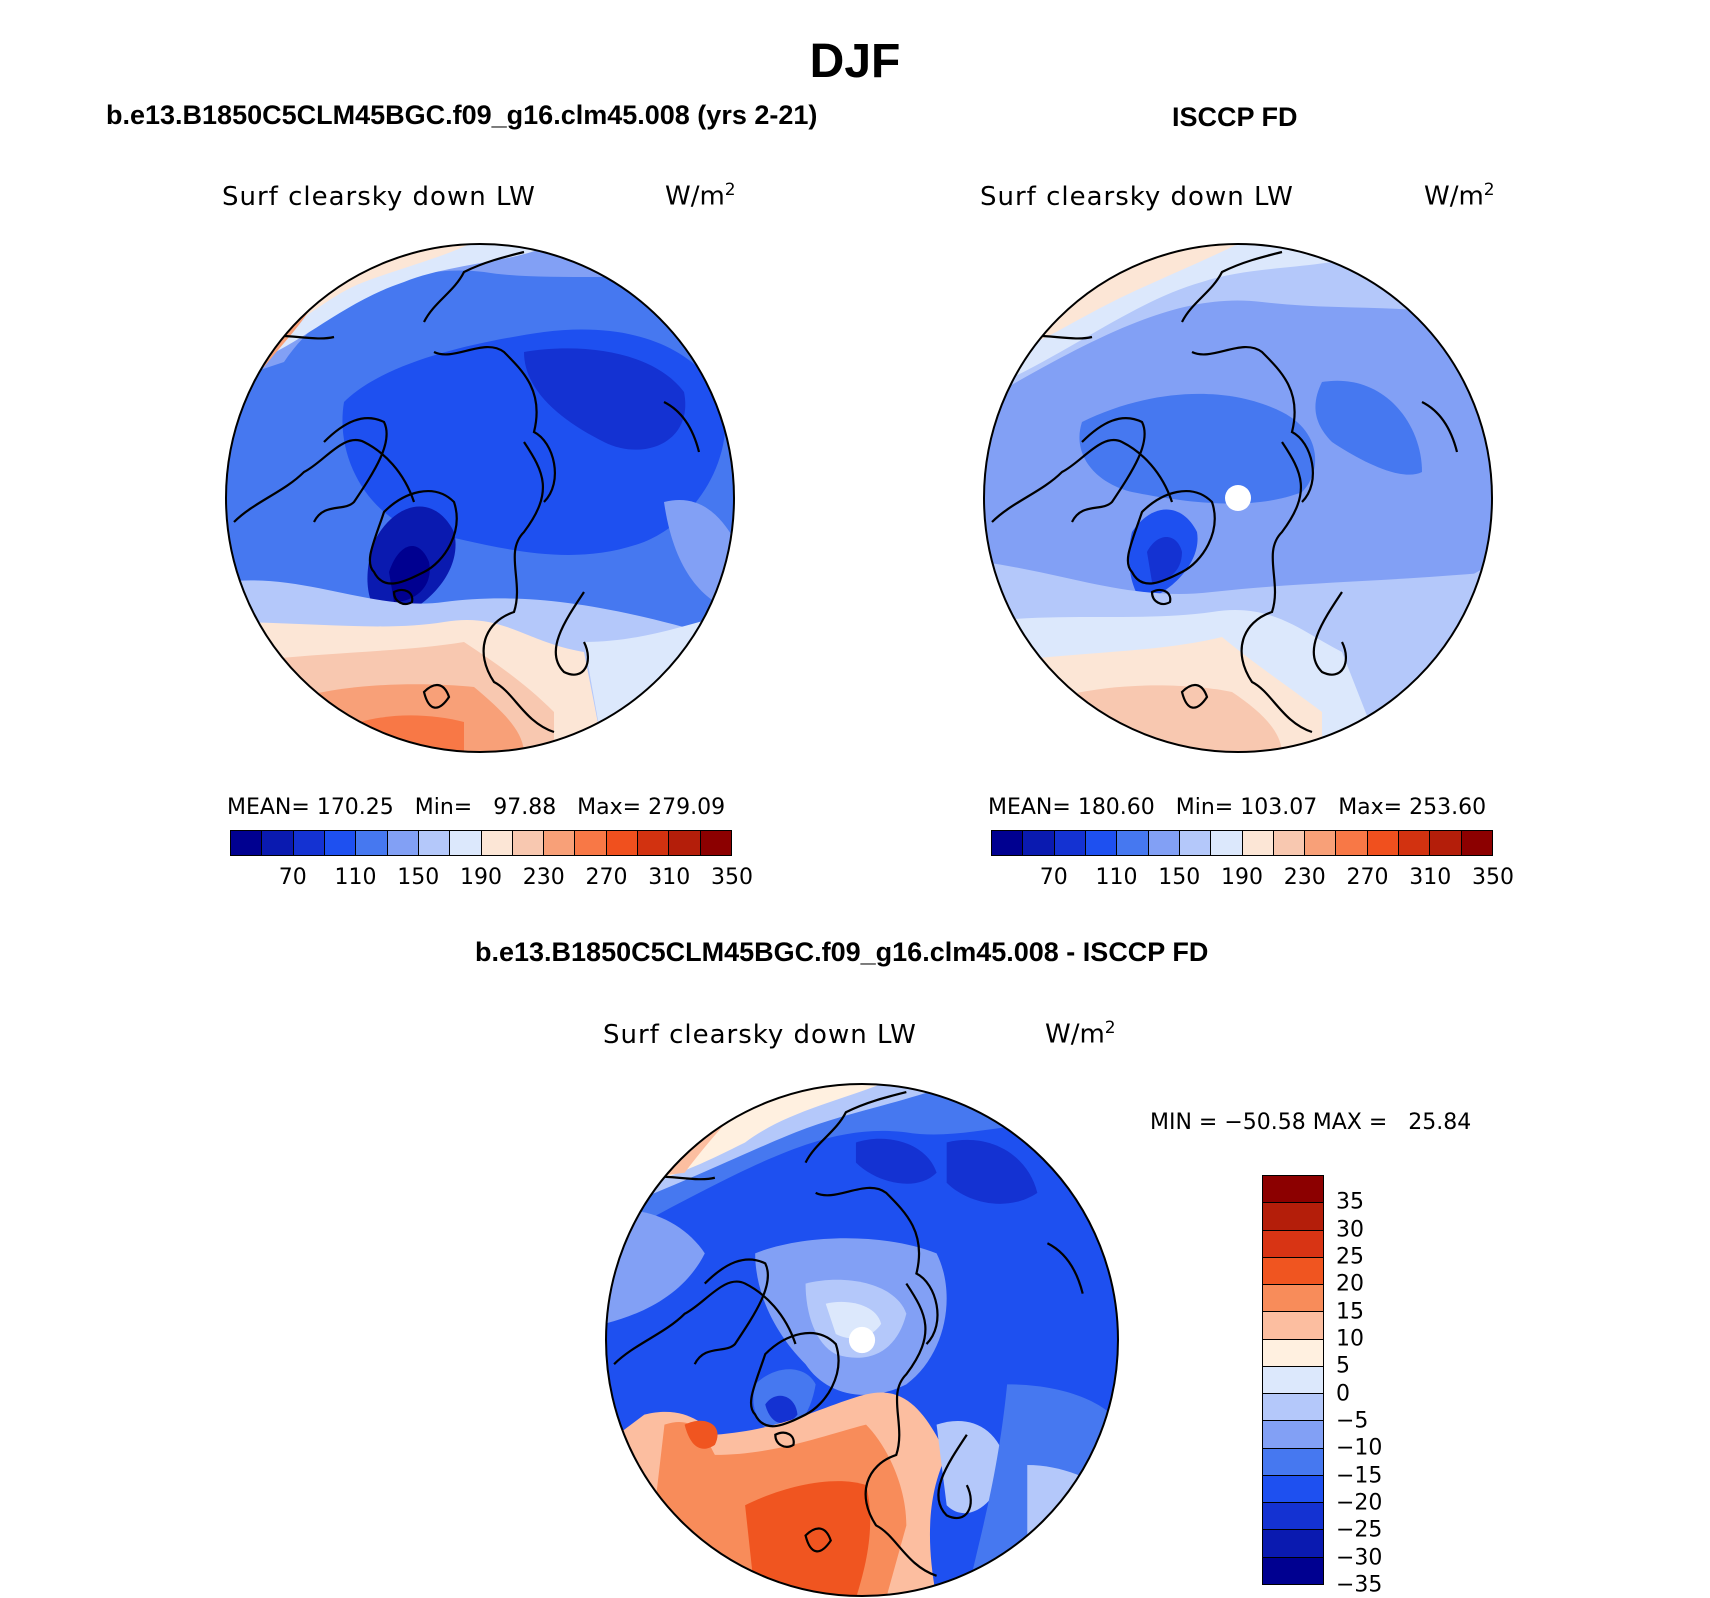  What do you see at coordinates (1350, 1230) in the screenshot?
I see `colorbar-tick-label: 30` at bounding box center [1350, 1230].